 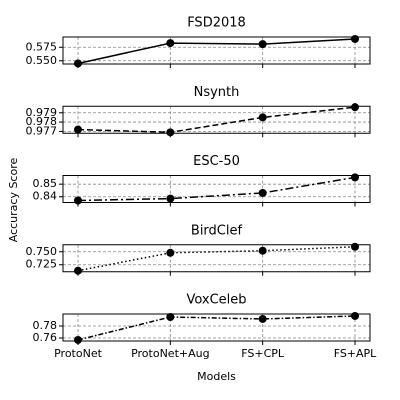 What do you see at coordinates (263, 353) in the screenshot?
I see `x-tick-label: FS+CPL` at bounding box center [263, 353].